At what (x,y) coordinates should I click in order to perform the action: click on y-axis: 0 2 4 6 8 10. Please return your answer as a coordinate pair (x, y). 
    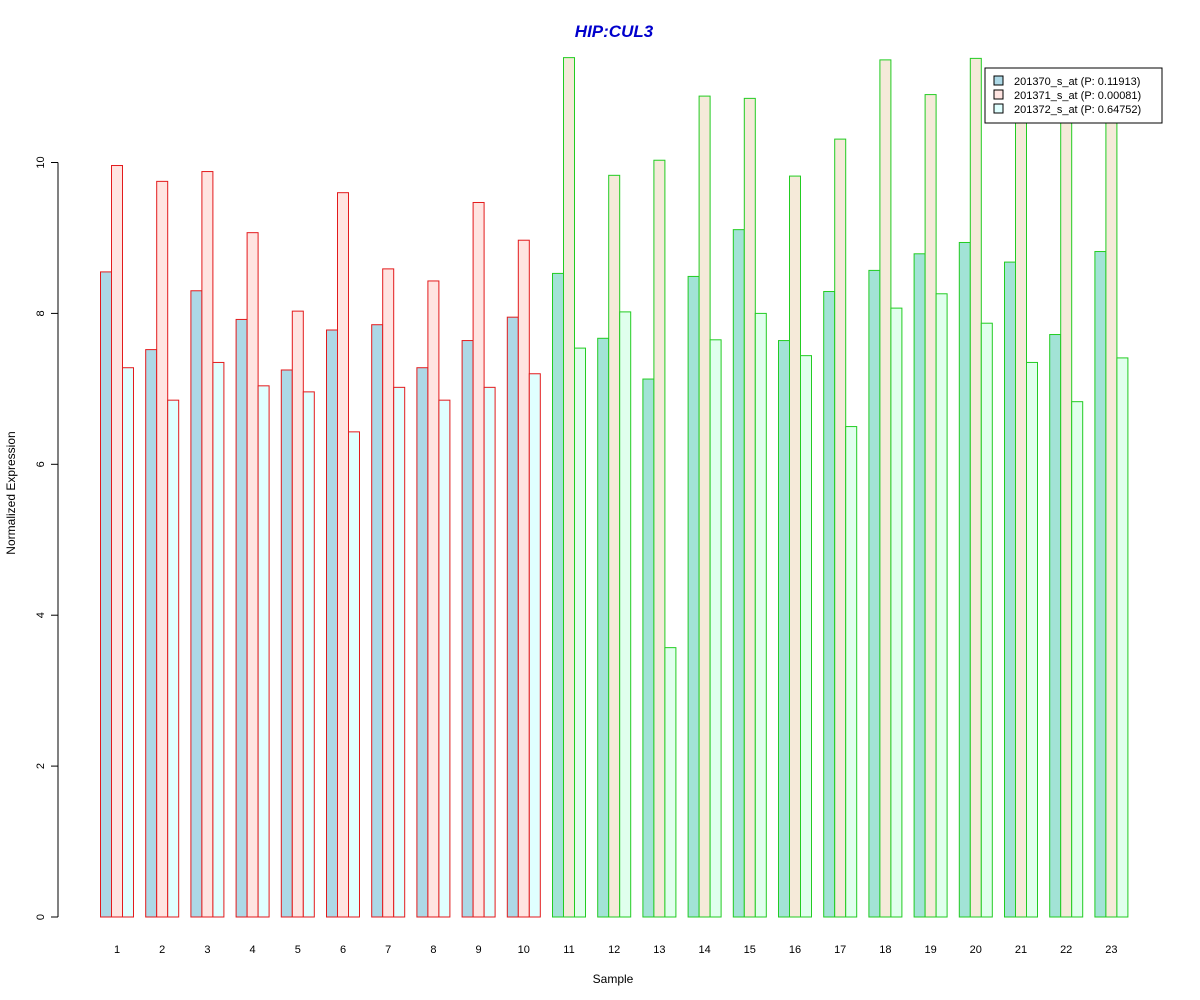
    Looking at the image, I should click on (47, 538).